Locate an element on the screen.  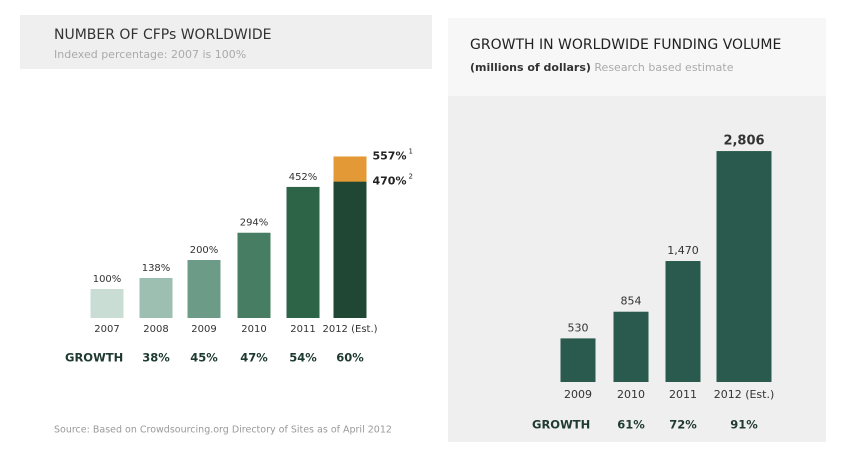
right-header-bg is located at coordinates (637, 57).